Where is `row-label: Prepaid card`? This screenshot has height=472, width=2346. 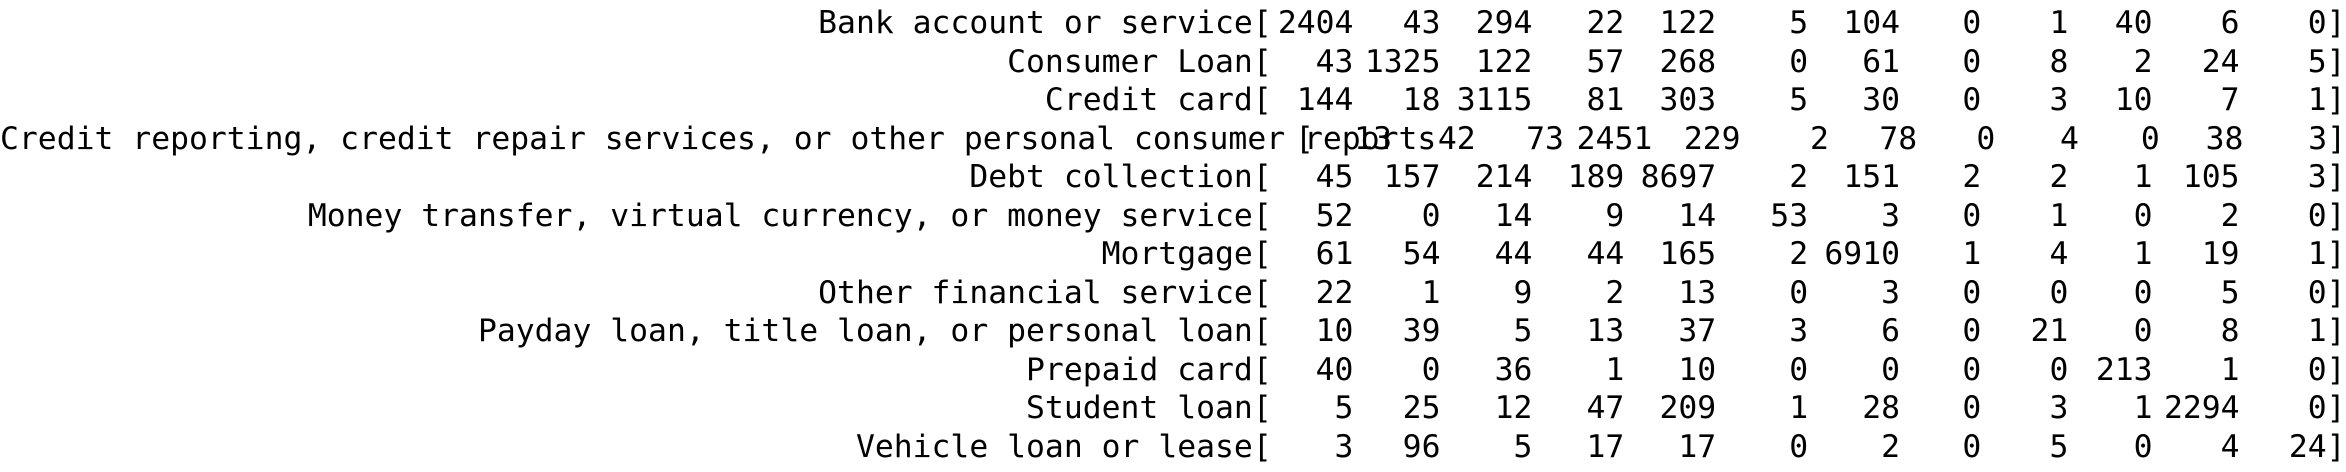
row-label: Prepaid card is located at coordinates (1139, 369).